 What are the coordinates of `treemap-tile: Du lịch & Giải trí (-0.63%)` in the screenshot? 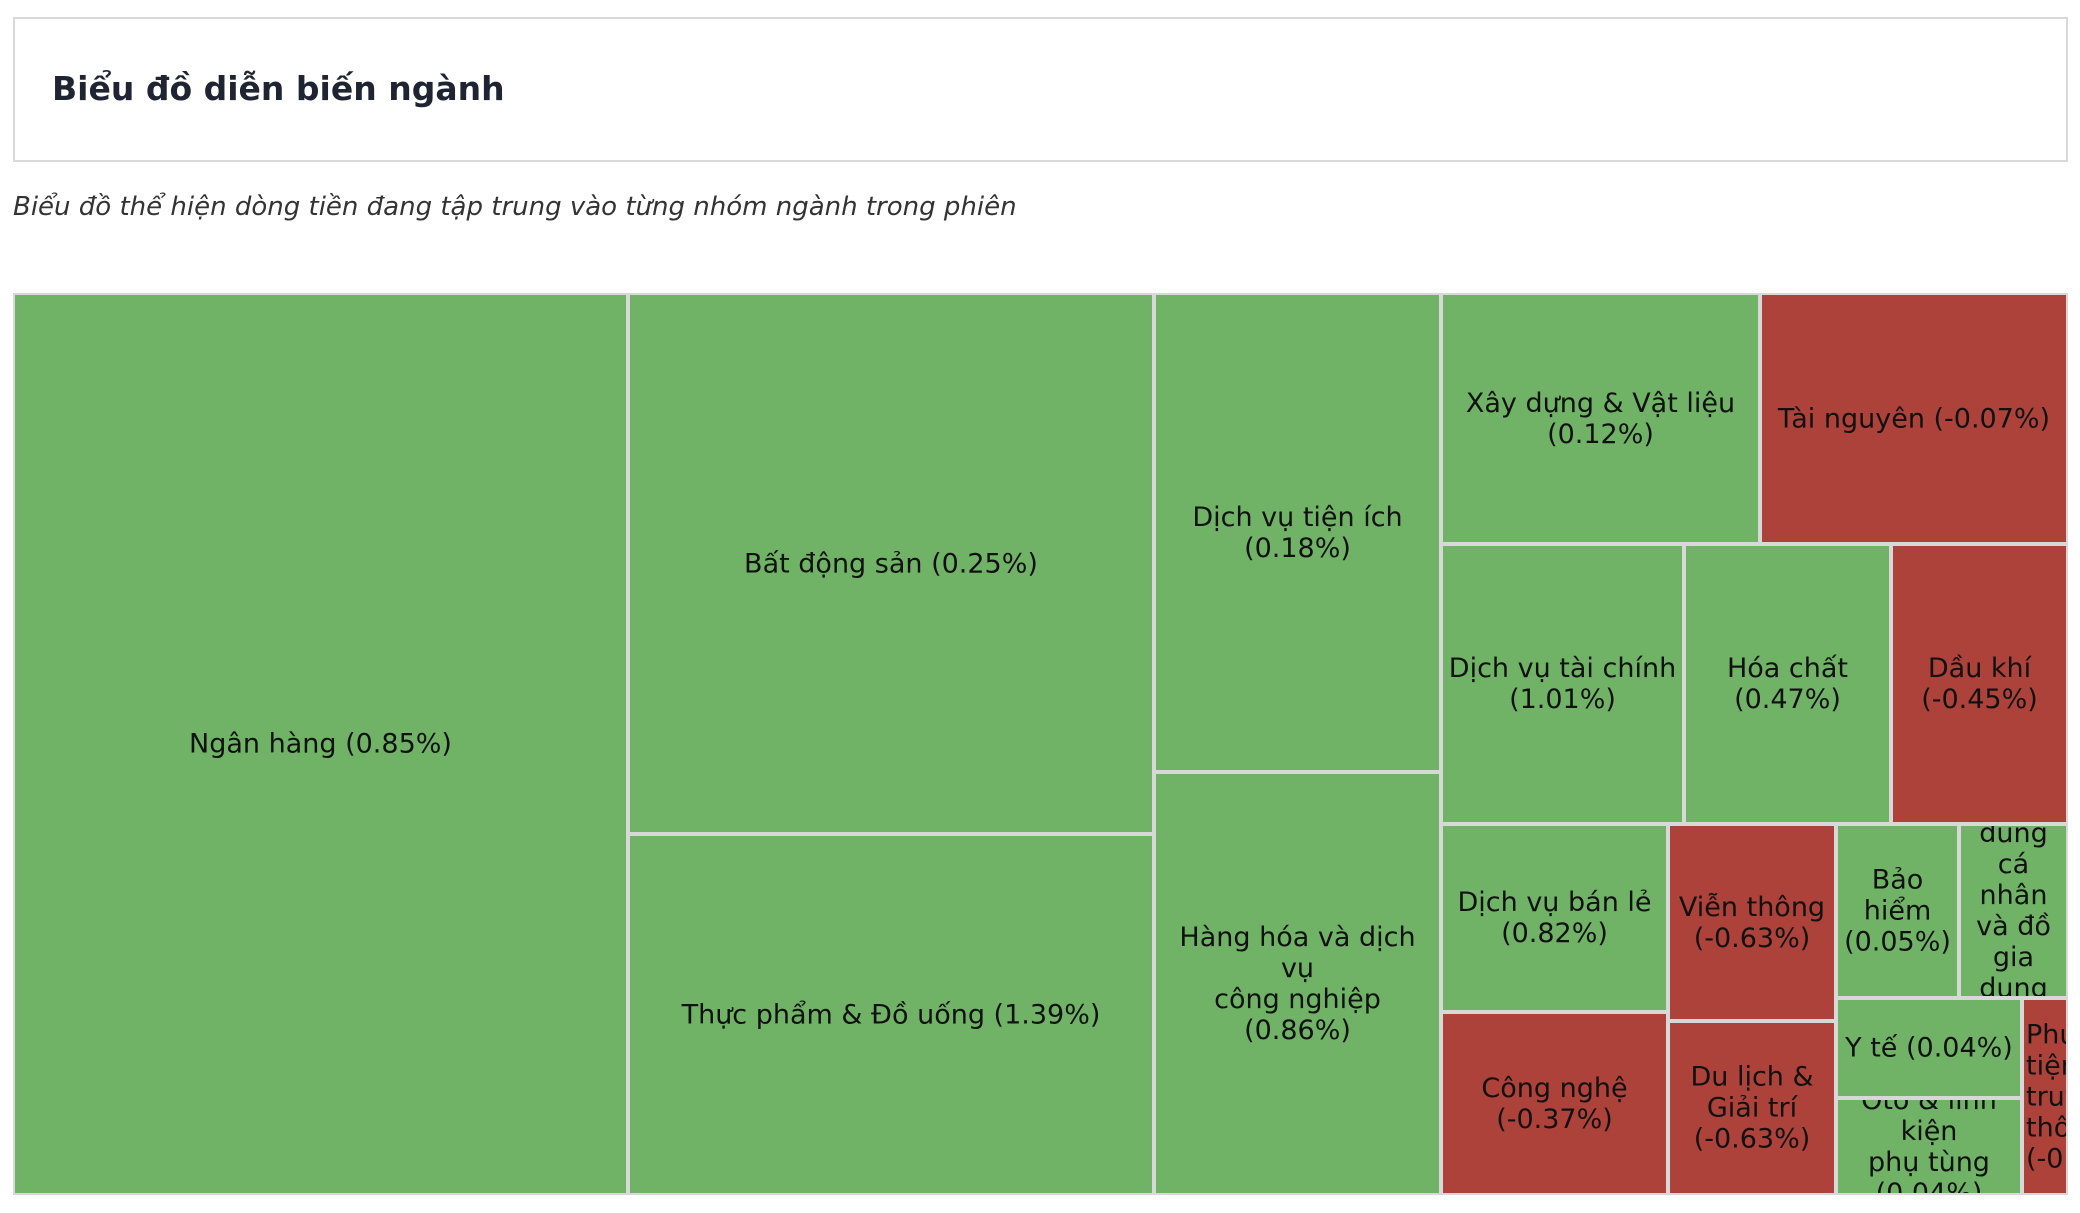 It's located at (1752, 1108).